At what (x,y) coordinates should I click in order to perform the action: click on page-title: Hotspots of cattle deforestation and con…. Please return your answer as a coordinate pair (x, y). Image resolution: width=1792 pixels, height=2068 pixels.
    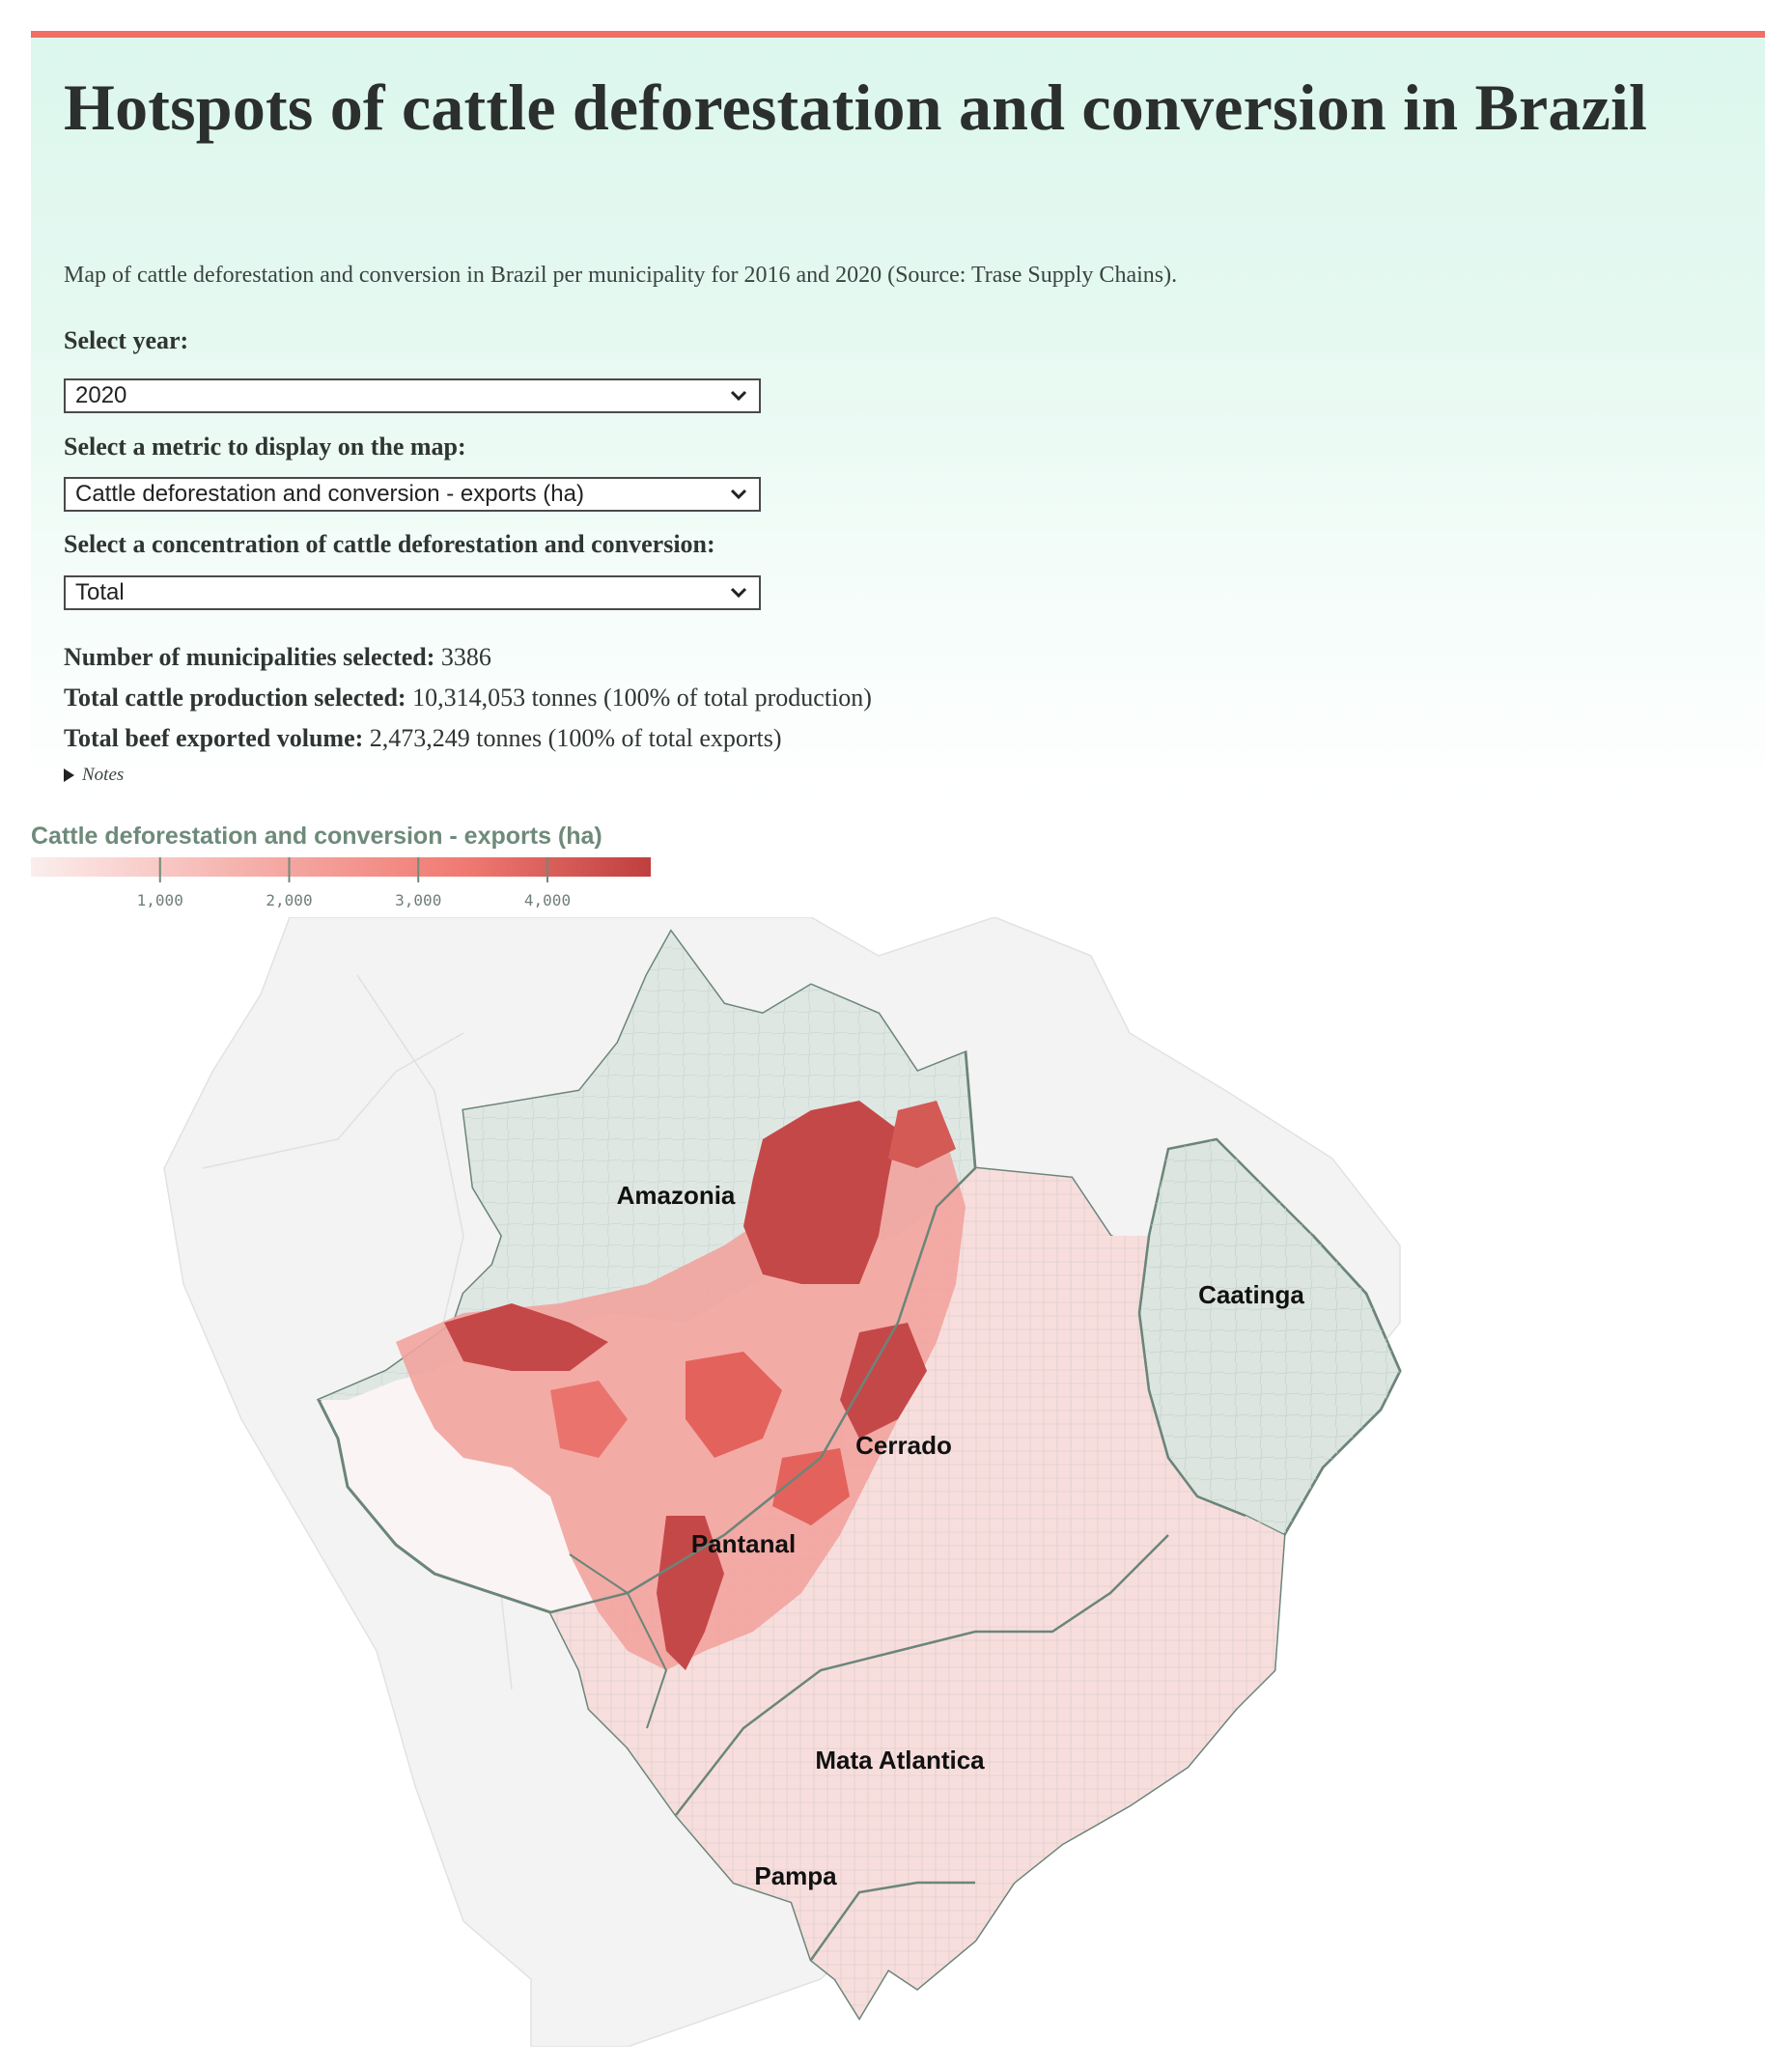
    Looking at the image, I should click on (856, 107).